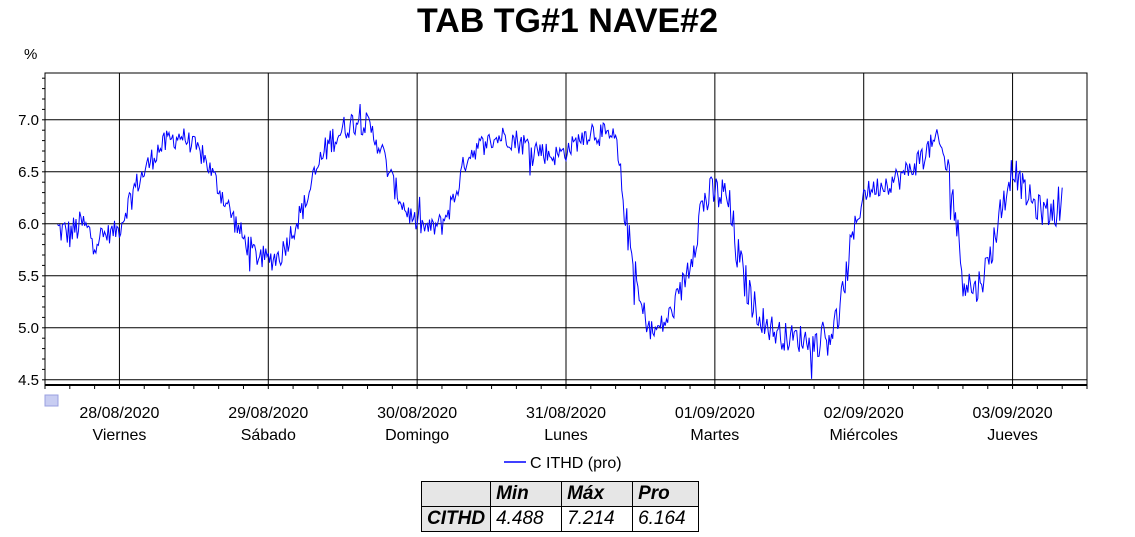  Describe the element at coordinates (268, 435) in the screenshot. I see `x-day-label: Sábado` at that location.